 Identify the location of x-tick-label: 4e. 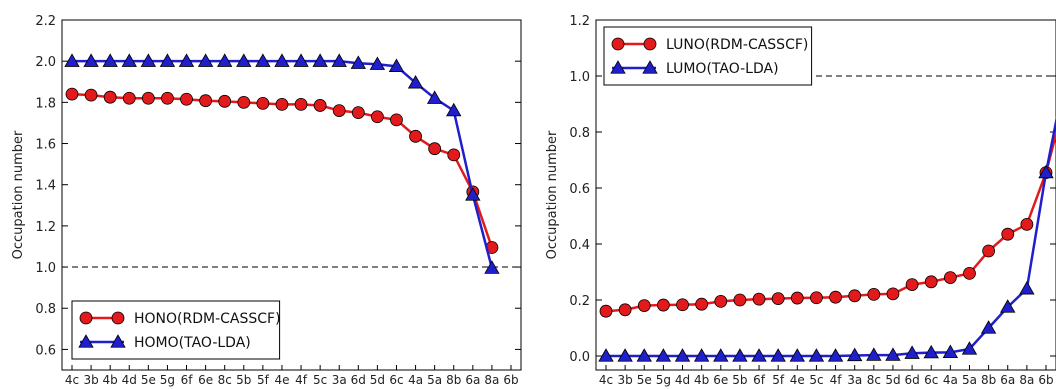
(281, 380).